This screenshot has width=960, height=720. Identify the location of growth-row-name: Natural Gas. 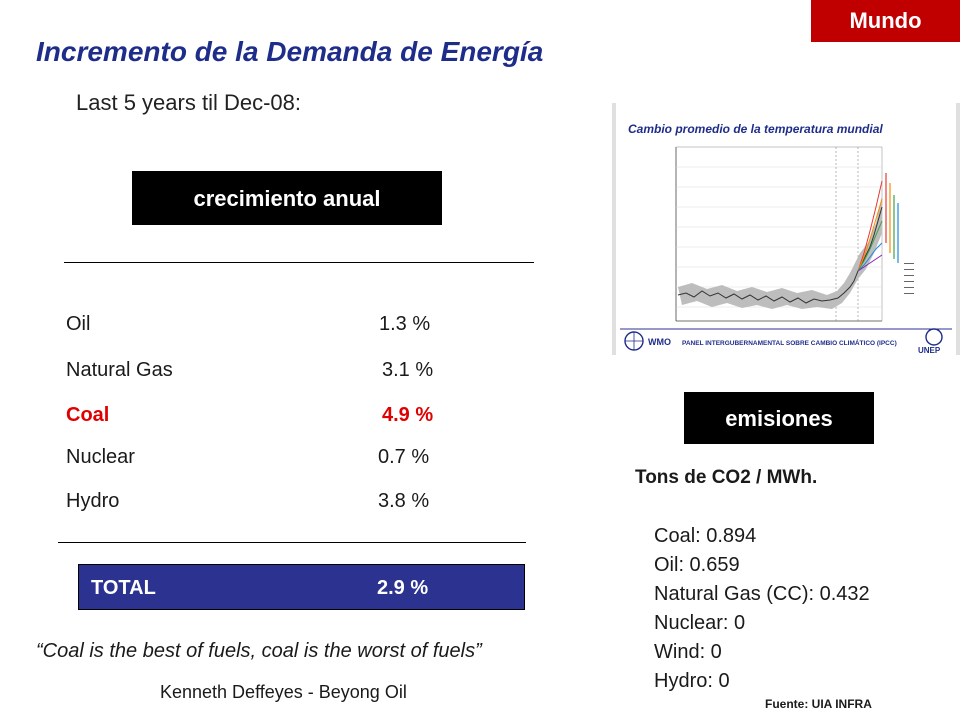
(119, 370).